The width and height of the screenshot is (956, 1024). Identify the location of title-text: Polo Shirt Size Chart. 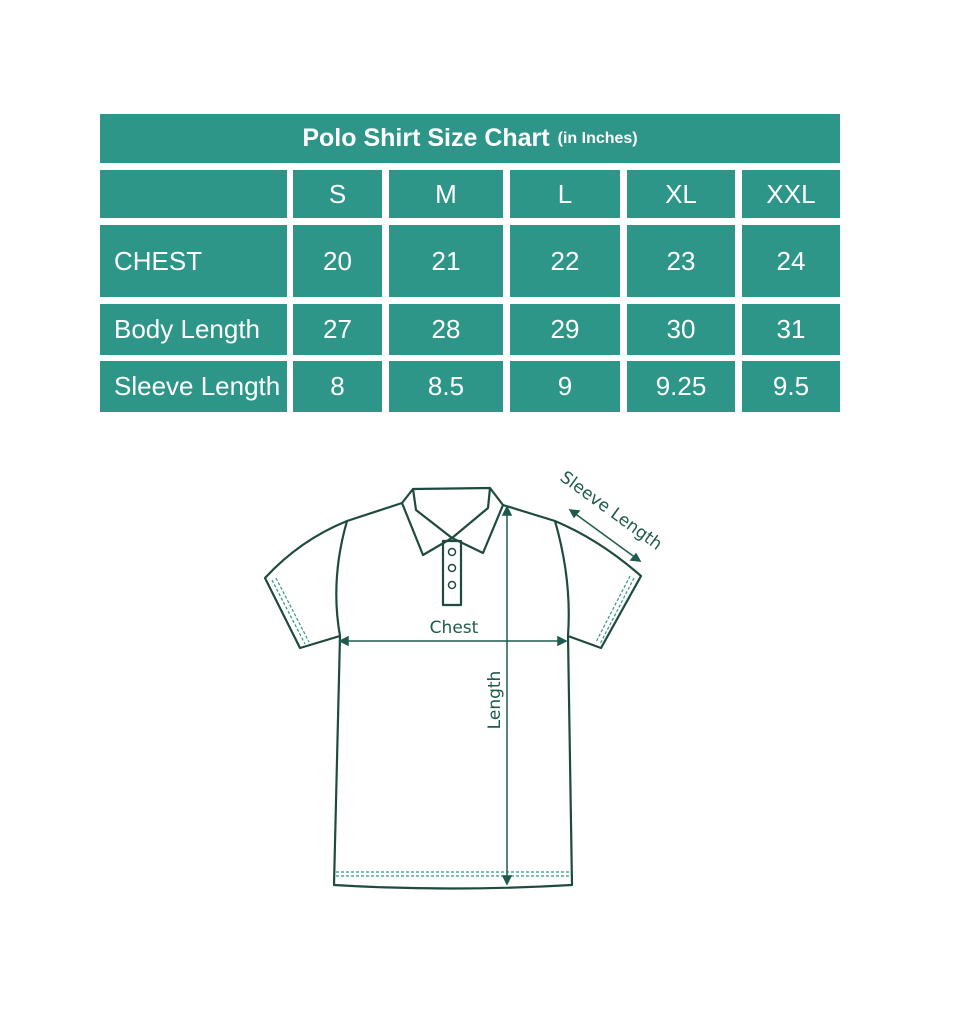
(426, 138).